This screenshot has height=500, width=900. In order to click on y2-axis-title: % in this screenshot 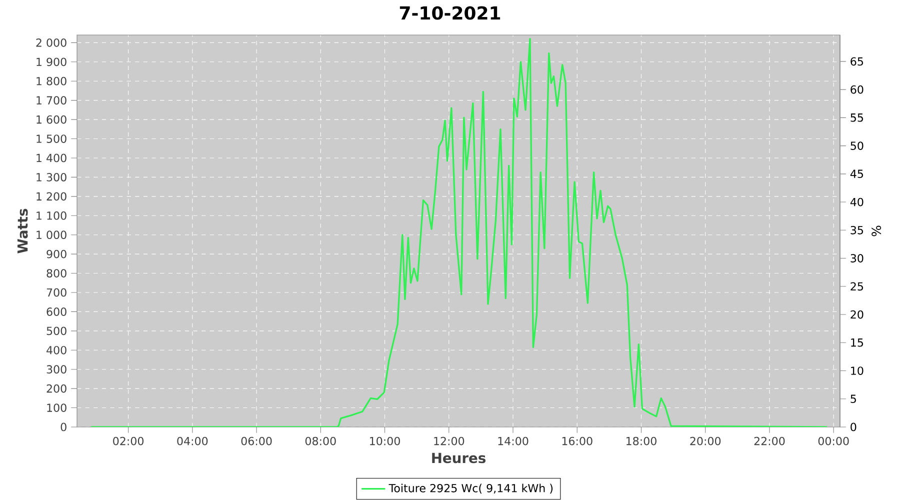, I will do `click(877, 231)`.